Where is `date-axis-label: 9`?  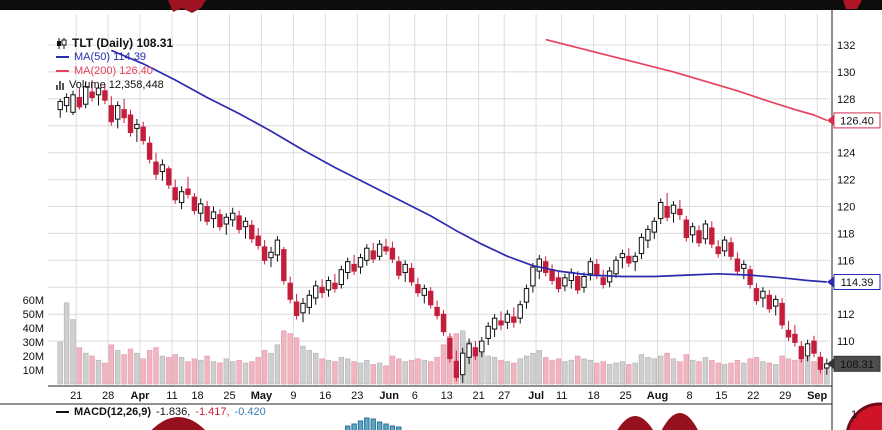 date-axis-label: 9 is located at coordinates (293, 396).